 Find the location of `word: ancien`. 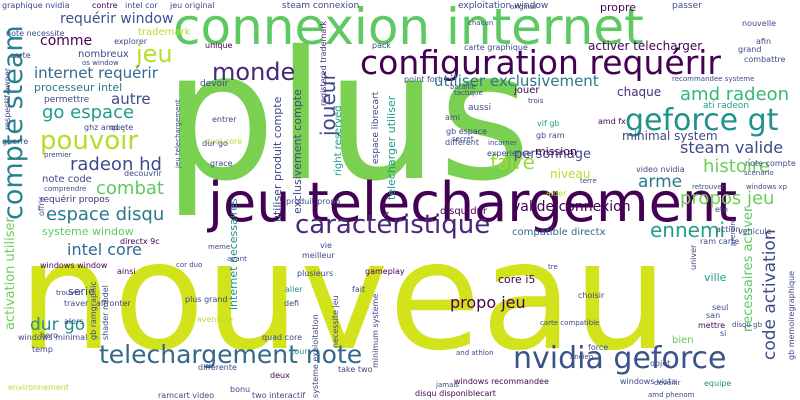

word: ancien is located at coordinates (582, 357).